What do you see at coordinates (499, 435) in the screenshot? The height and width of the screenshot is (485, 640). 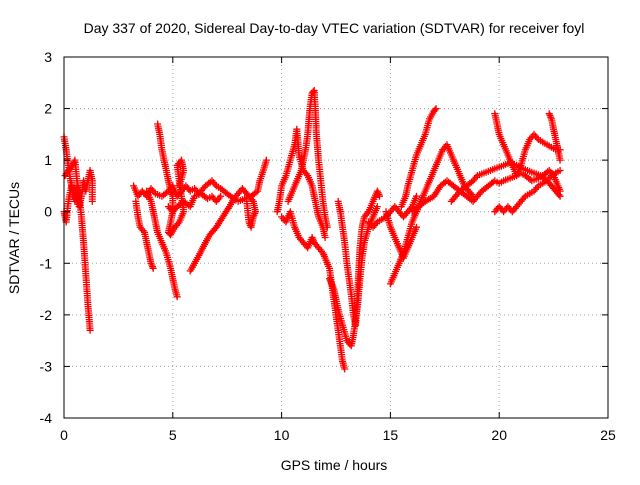 I see `x-tick-label: 20` at bounding box center [499, 435].